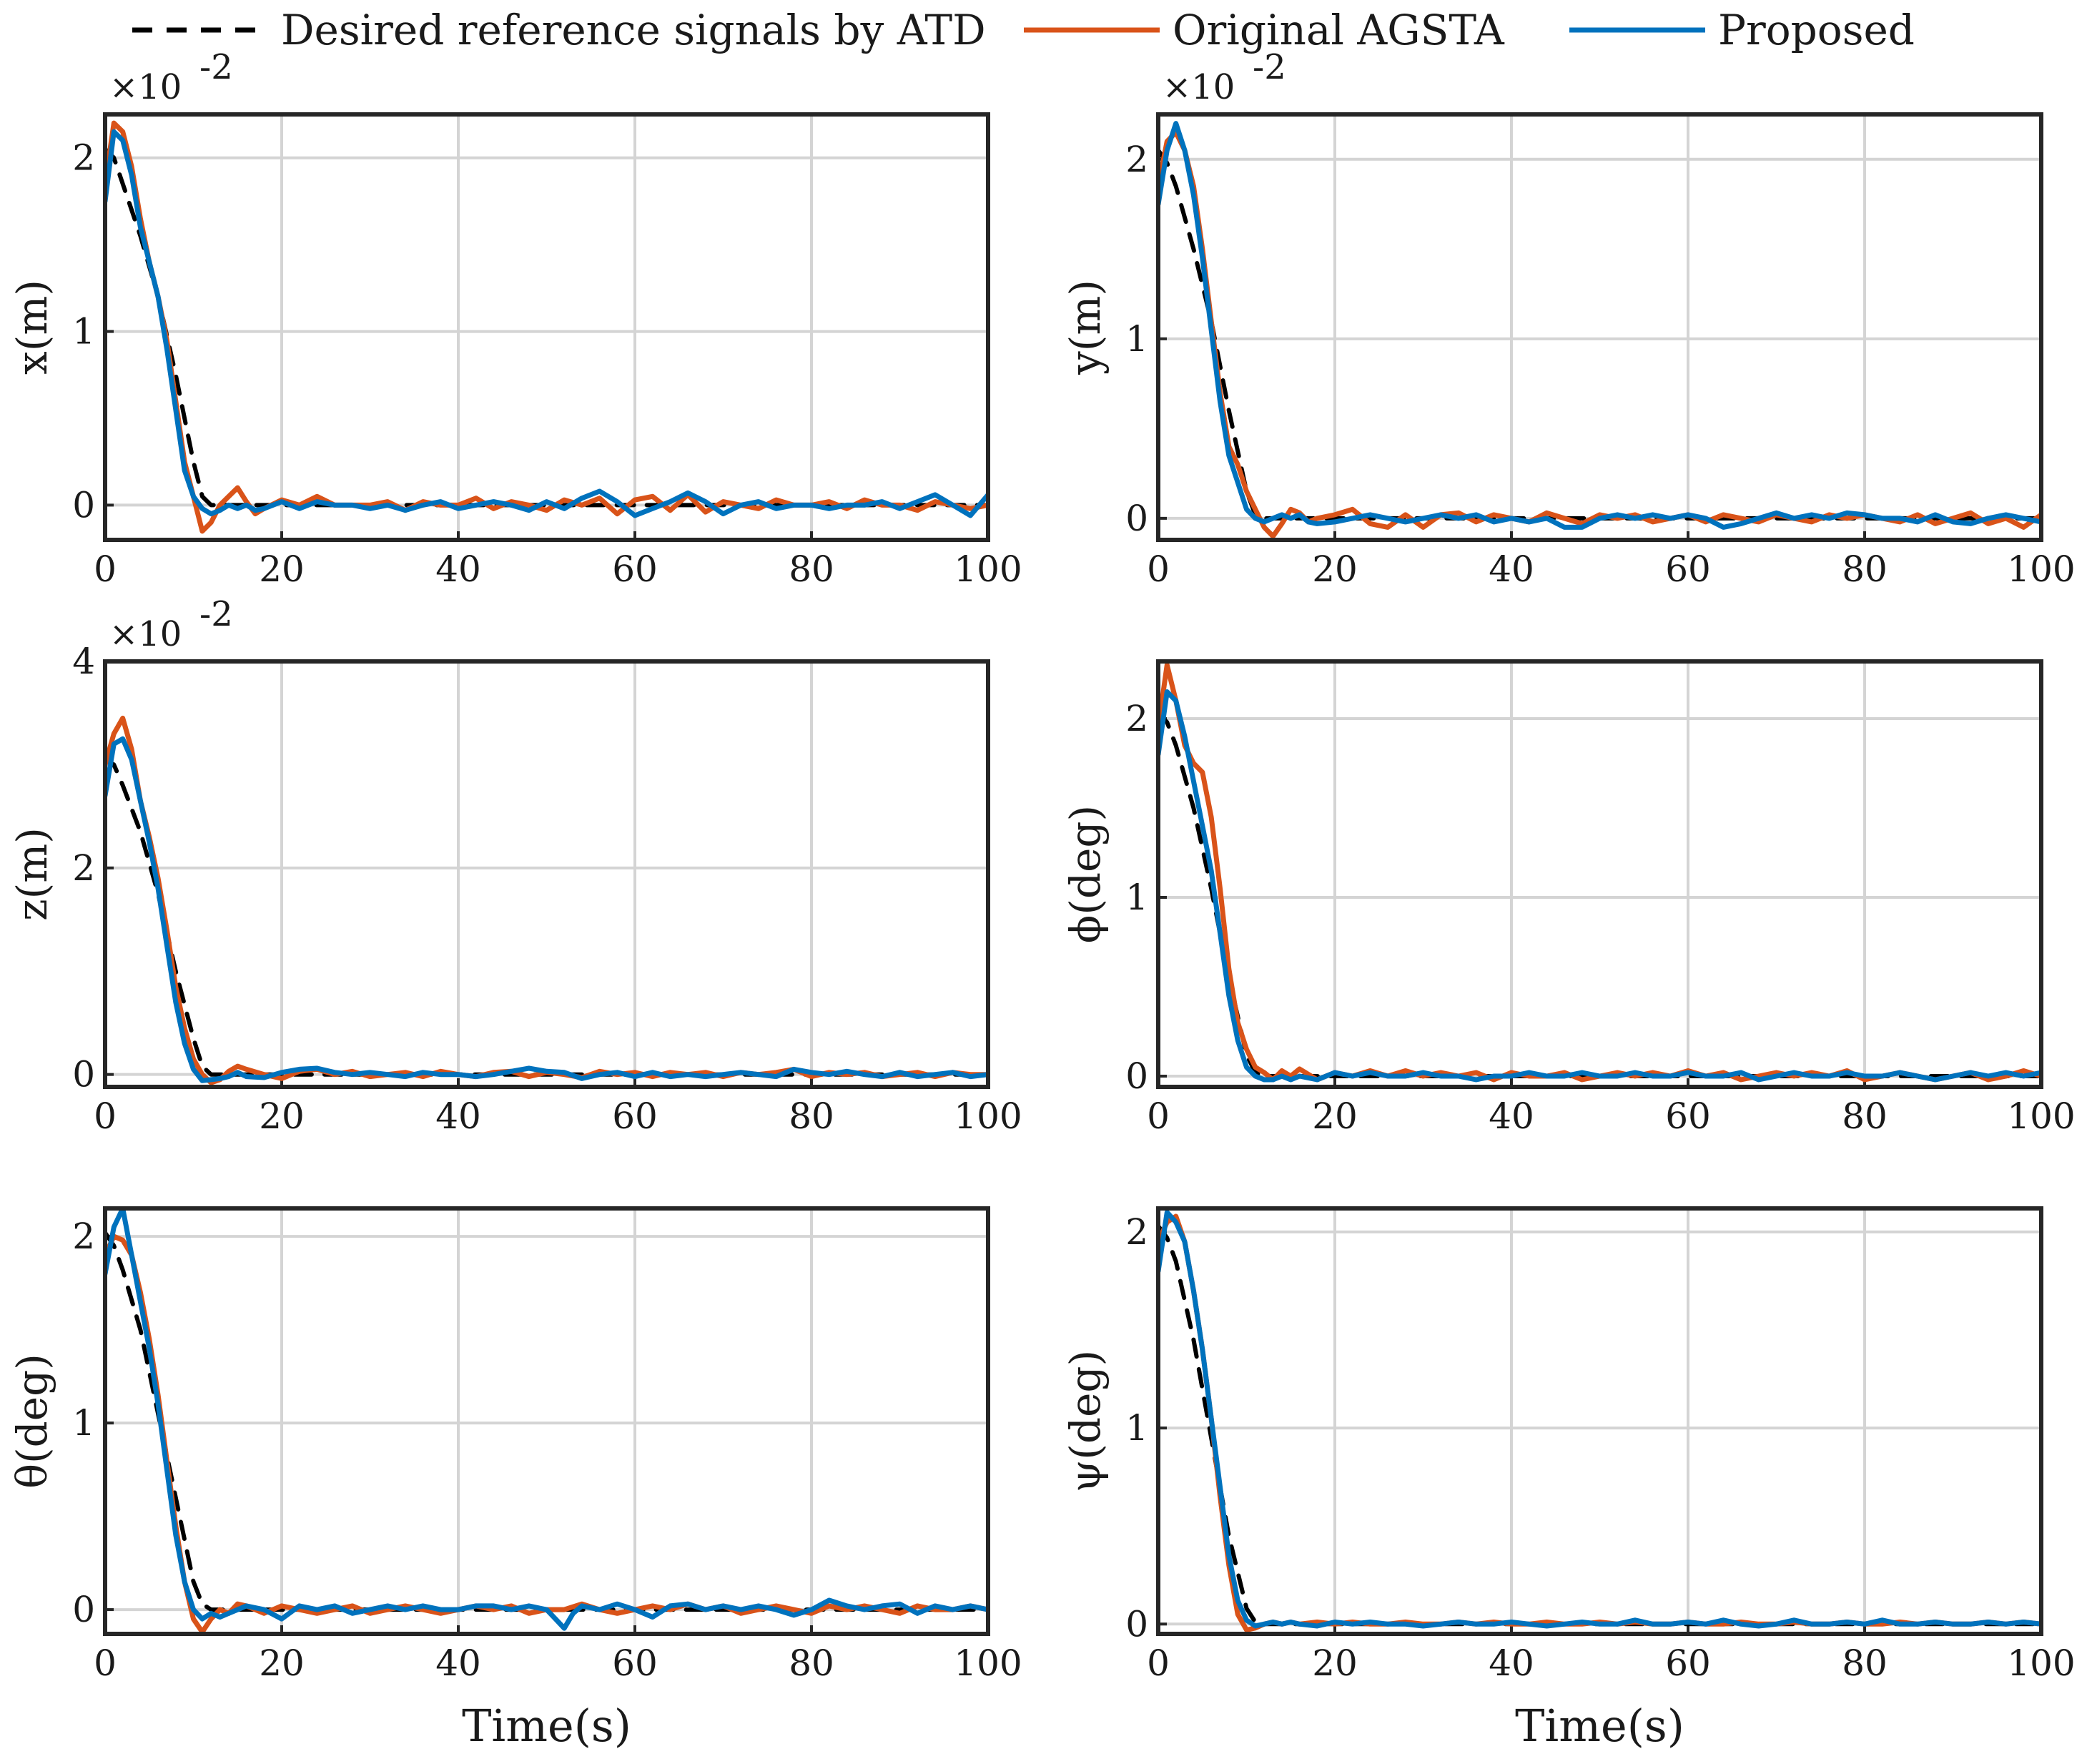 This screenshot has height=1764, width=2092. What do you see at coordinates (633, 30) in the screenshot?
I see `legend-label-1: Desired reference signals by ATD` at bounding box center [633, 30].